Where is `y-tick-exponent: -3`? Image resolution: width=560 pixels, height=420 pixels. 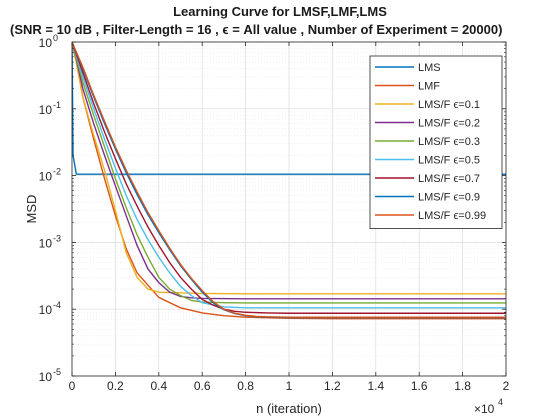 y-tick-exponent: -3 is located at coordinates (57, 238).